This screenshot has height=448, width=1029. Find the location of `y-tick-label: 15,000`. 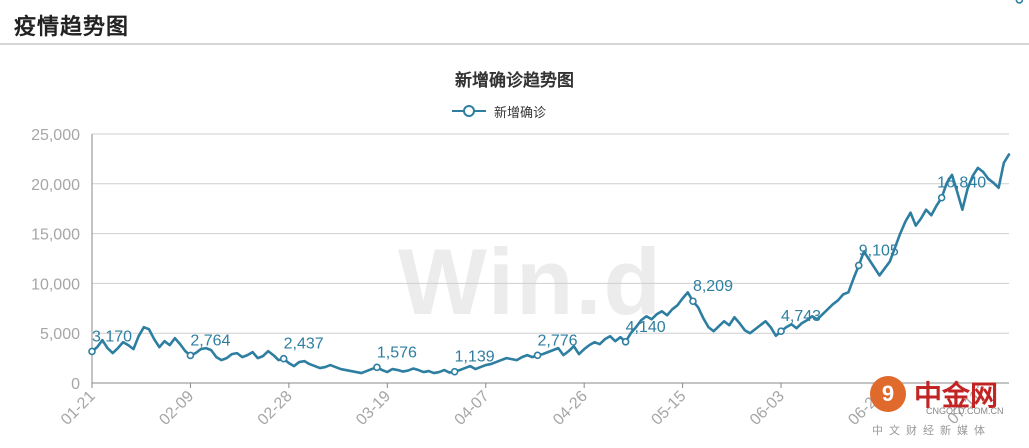

y-tick-label: 15,000 is located at coordinates (55, 235).